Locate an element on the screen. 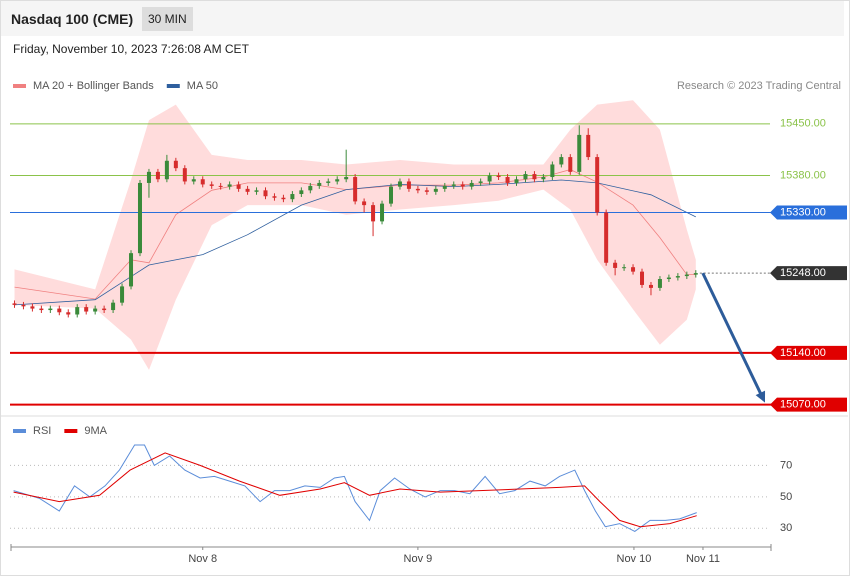  x-tick-label: Nov 9 is located at coordinates (418, 559).